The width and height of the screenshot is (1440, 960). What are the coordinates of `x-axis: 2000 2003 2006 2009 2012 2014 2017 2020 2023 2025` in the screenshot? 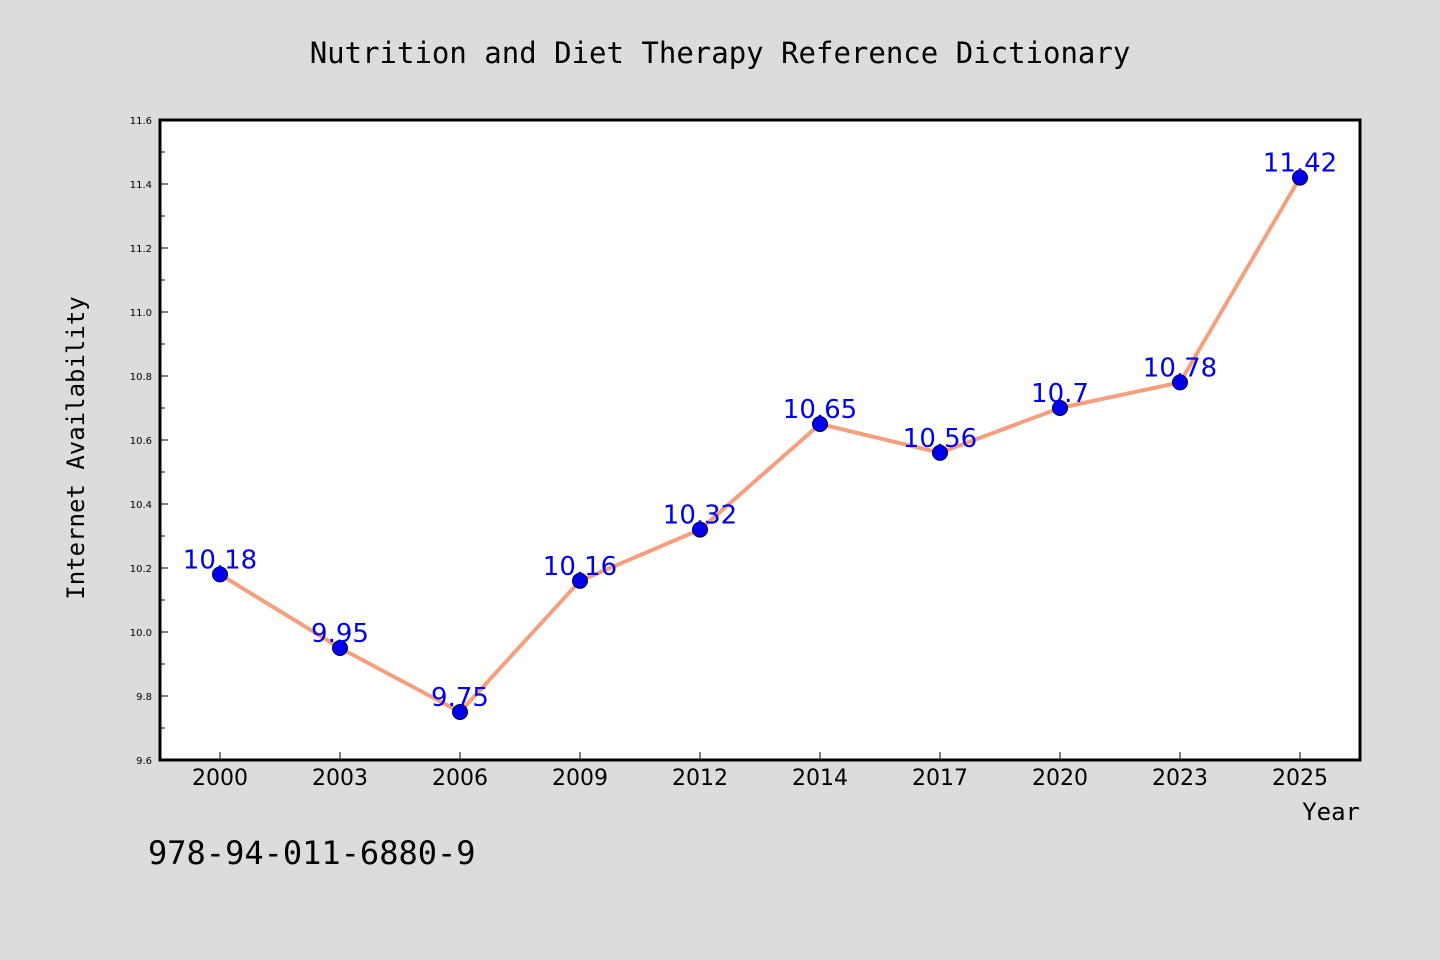 It's located at (760, 771).